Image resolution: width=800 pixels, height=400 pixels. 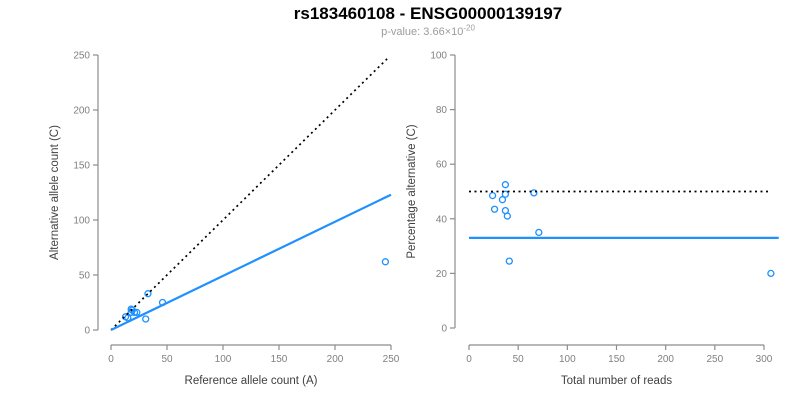 What do you see at coordinates (443, 32) in the screenshot?
I see `pvalue-base: 3.66×10` at bounding box center [443, 32].